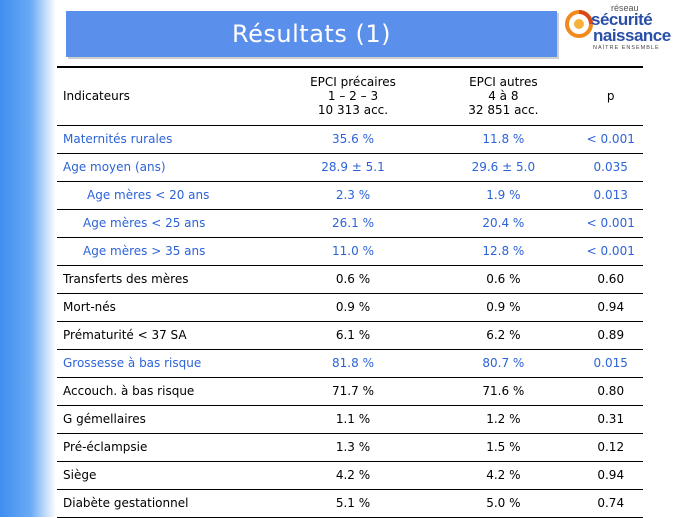  I want to click on row-value-epci-autres: 12.8 %, so click(503, 251).